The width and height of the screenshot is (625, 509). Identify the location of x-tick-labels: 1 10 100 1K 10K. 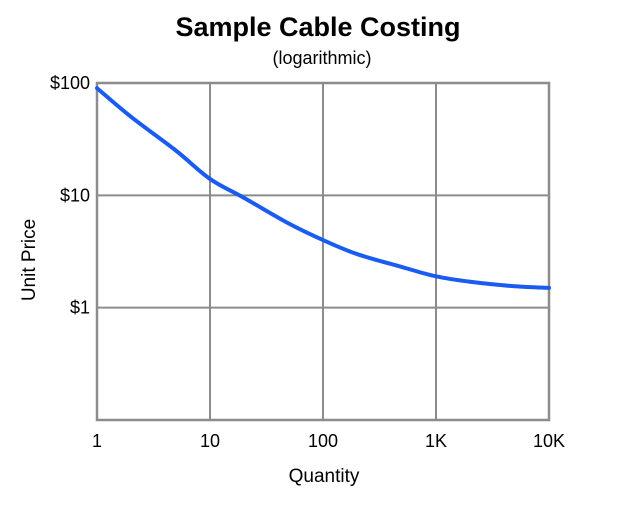
(328, 441).